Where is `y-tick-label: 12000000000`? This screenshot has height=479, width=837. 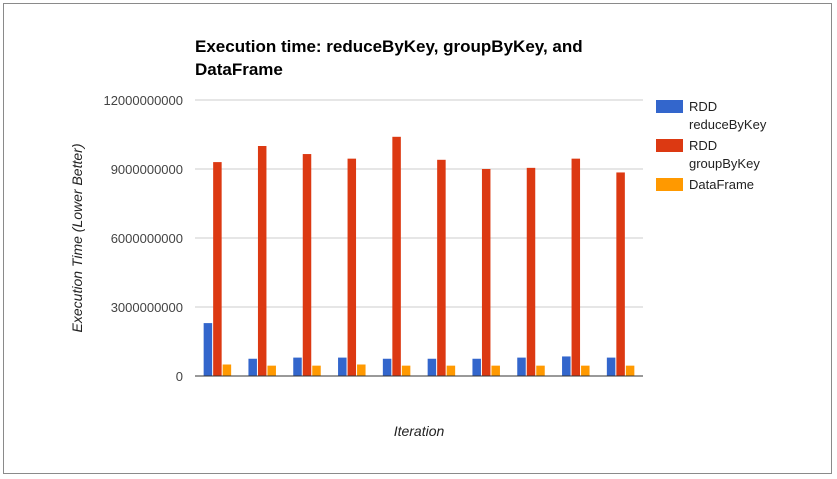 y-tick-label: 12000000000 is located at coordinates (143, 100).